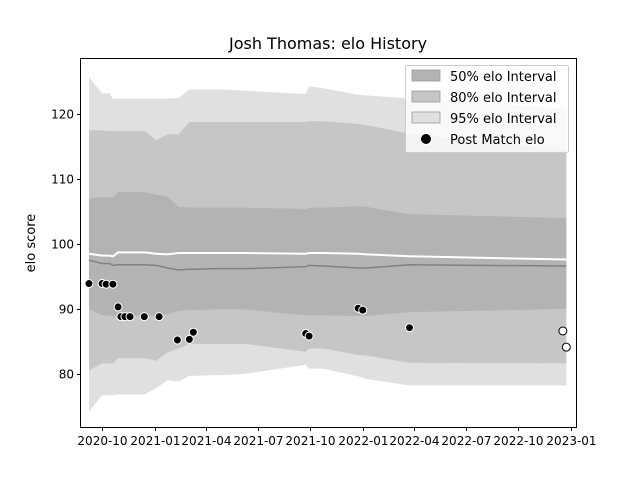 The width and height of the screenshot is (640, 480). I want to click on x-tick-label: 2021-04, so click(206, 441).